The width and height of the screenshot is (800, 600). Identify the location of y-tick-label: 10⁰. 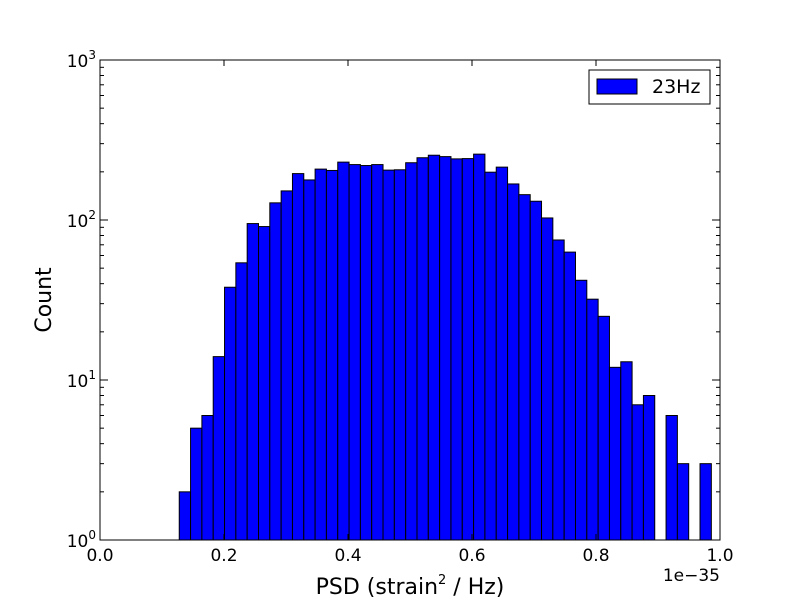
(81, 540).